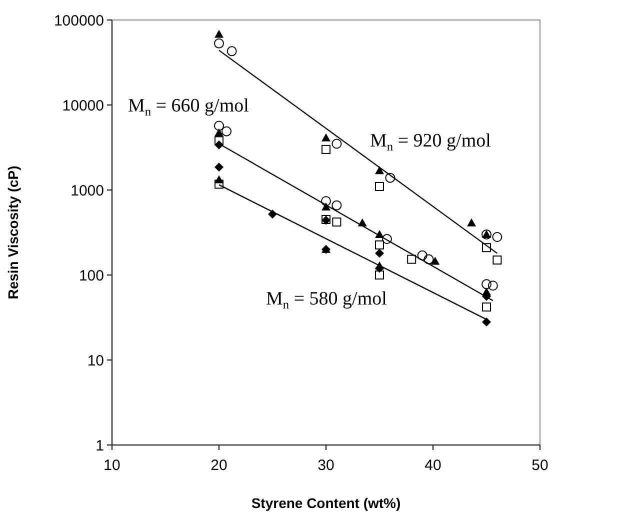 The height and width of the screenshot is (514, 641). What do you see at coordinates (91, 275) in the screenshot?
I see `y-tick-label: 100` at bounding box center [91, 275].